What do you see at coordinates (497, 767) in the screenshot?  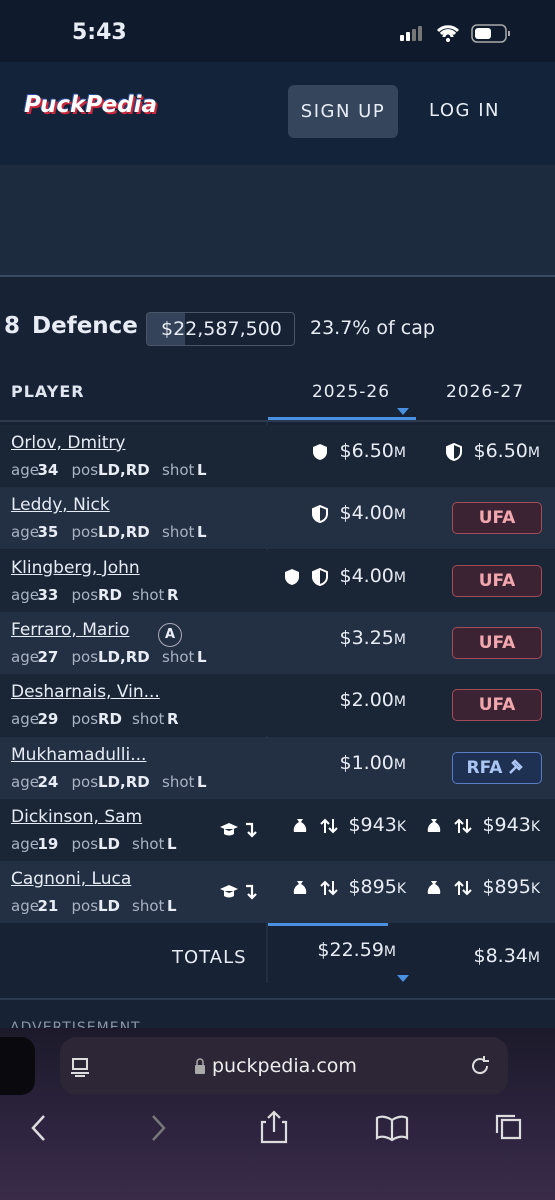 I see `contract-status: RFA` at bounding box center [497, 767].